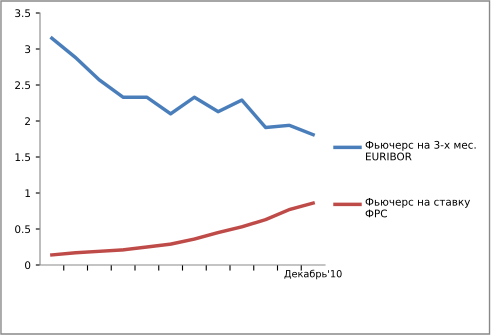  Describe the element at coordinates (27, 121) in the screenshot. I see `y-tick-label: 2` at that location.